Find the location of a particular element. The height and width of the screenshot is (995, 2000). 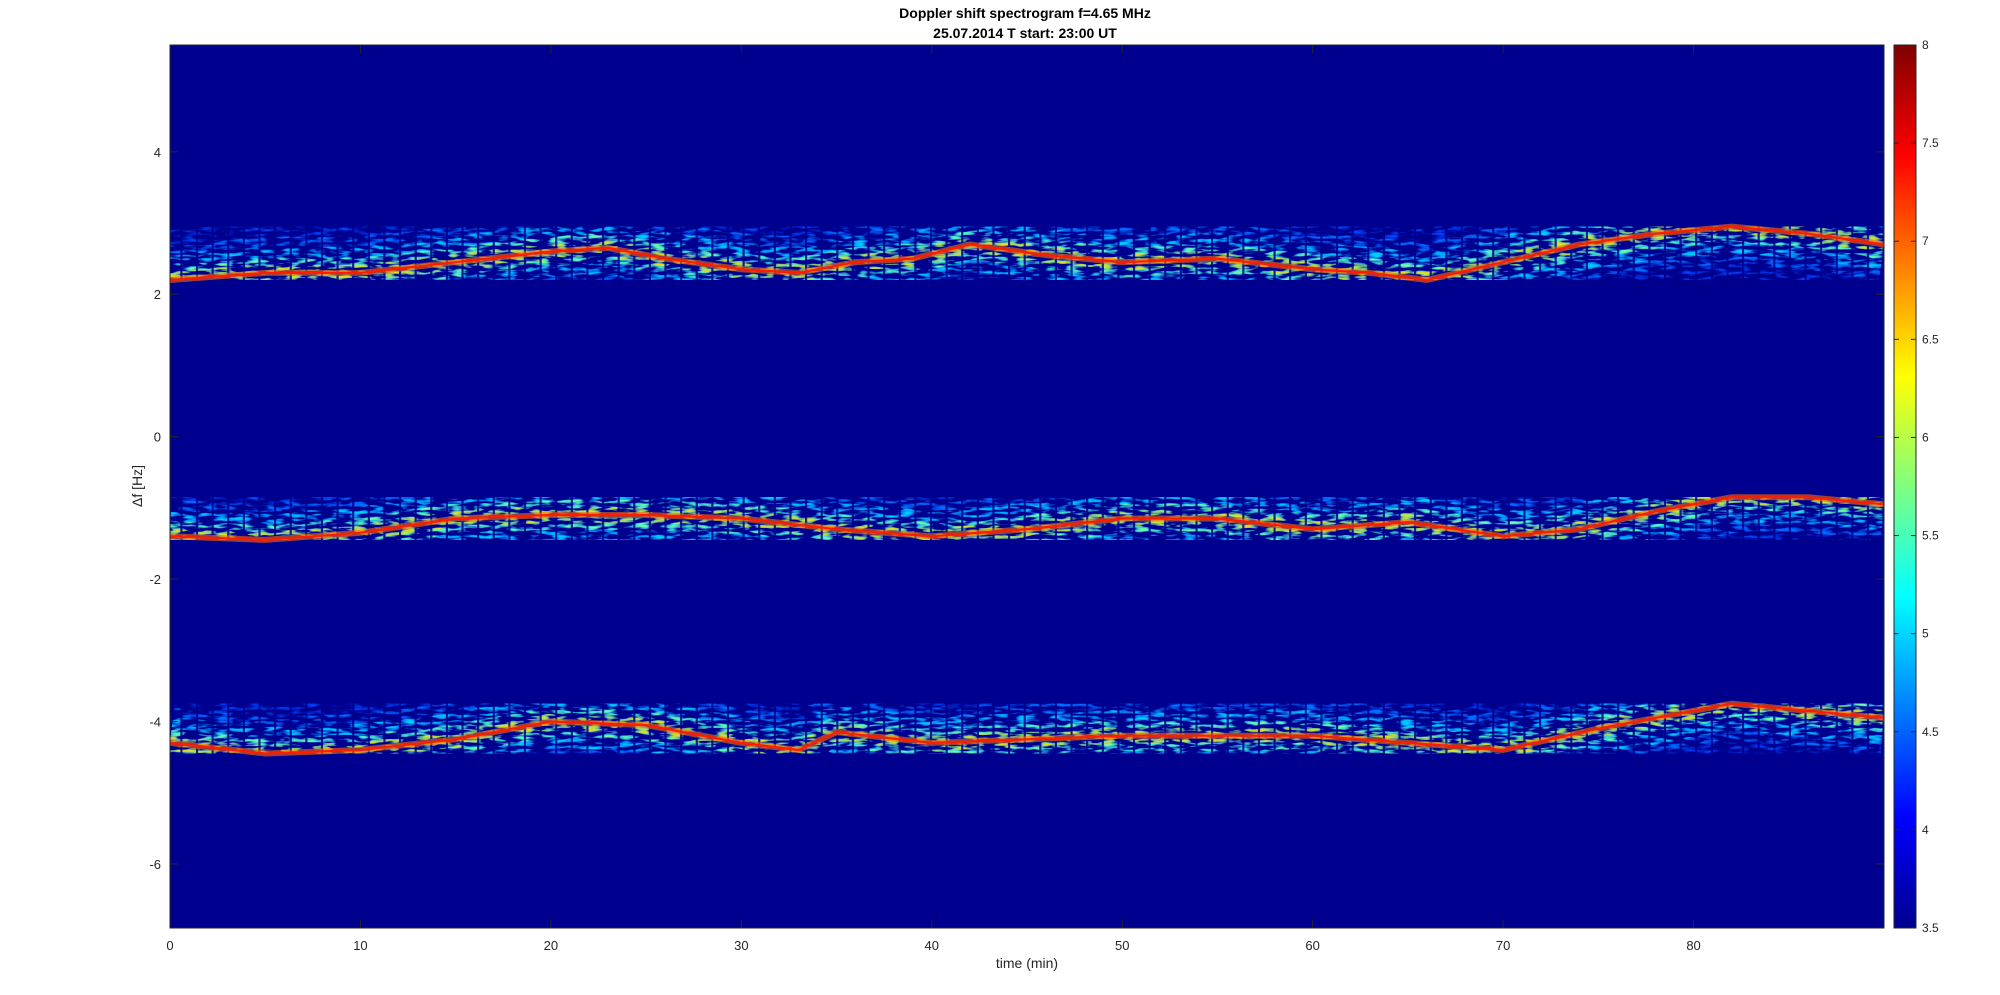

x-tick-label: 50 is located at coordinates (1122, 945).